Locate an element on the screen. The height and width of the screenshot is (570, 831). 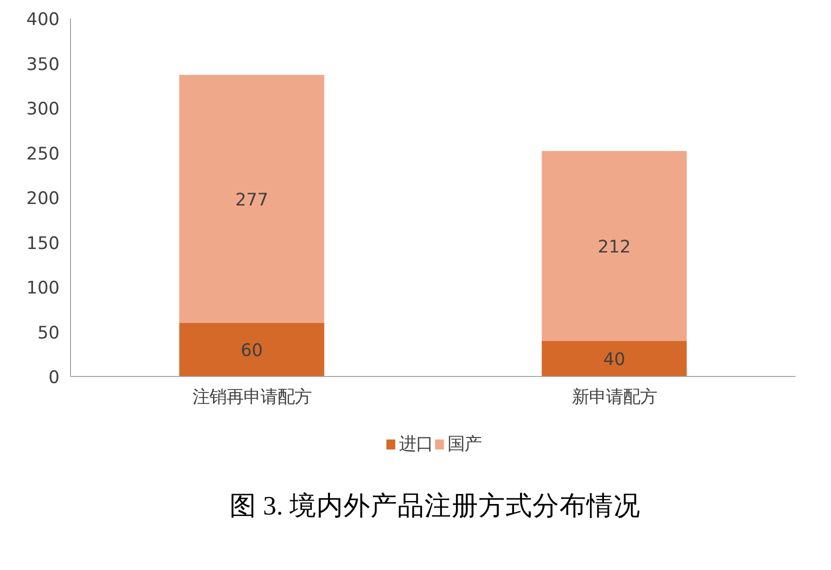
y-tick-label: 0 is located at coordinates (54, 378).